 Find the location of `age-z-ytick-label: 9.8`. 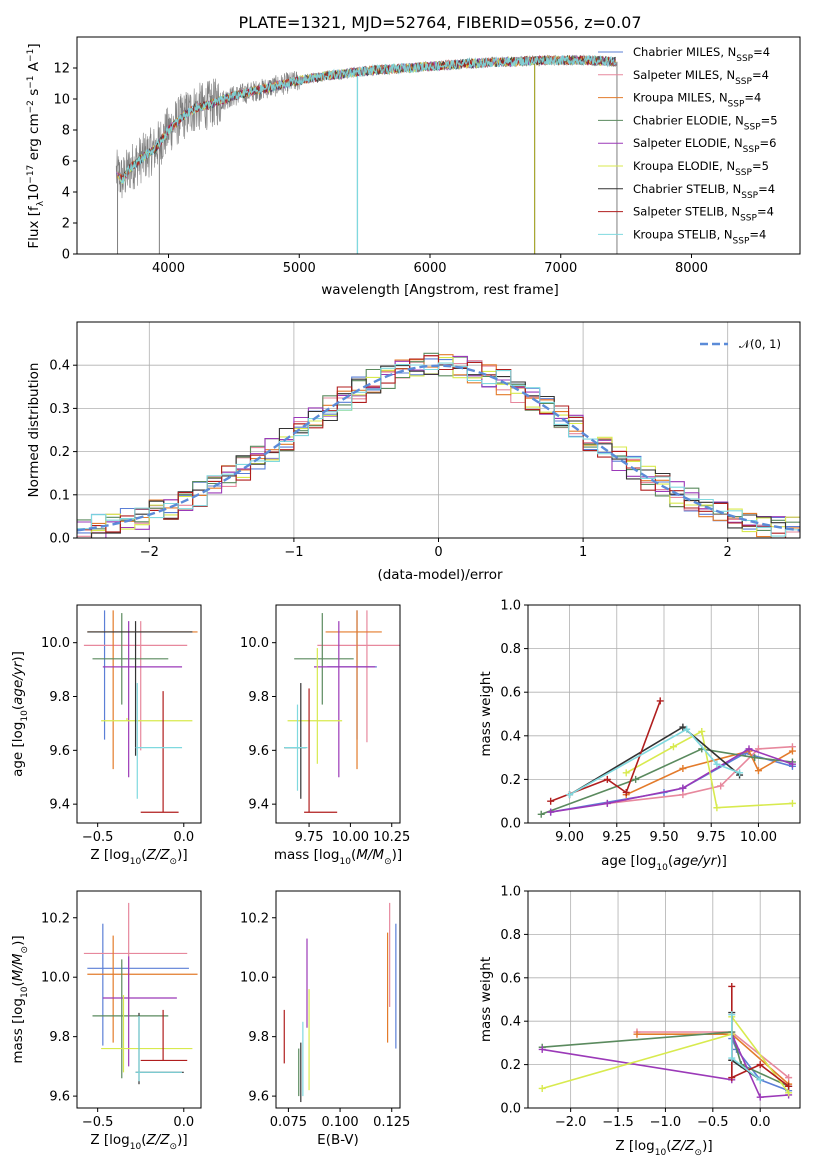

age-z-ytick-label: 9.8 is located at coordinates (59, 697).